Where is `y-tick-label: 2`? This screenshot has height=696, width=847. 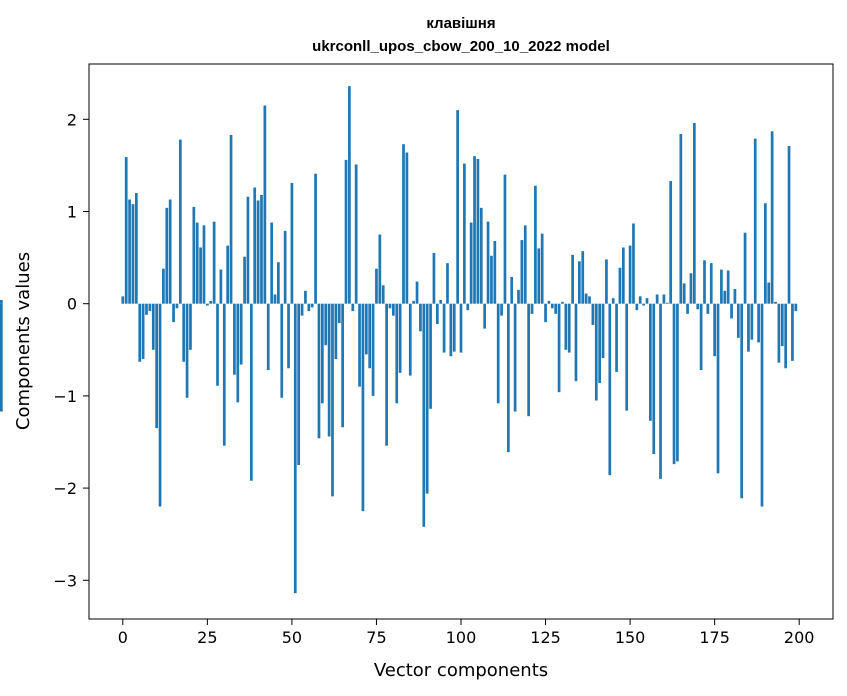
y-tick-label: 2 is located at coordinates (72, 119).